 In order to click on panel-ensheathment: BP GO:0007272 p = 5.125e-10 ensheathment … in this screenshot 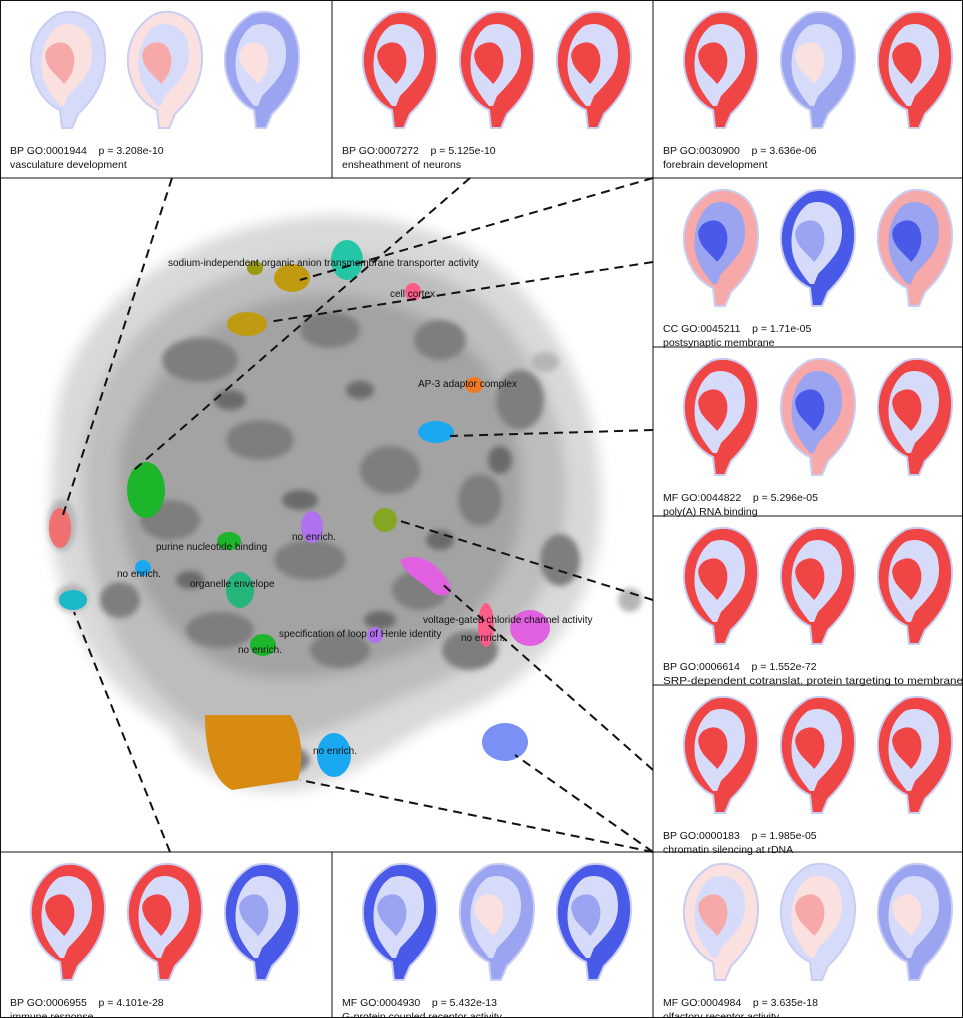, I will do `click(487, 91)`.